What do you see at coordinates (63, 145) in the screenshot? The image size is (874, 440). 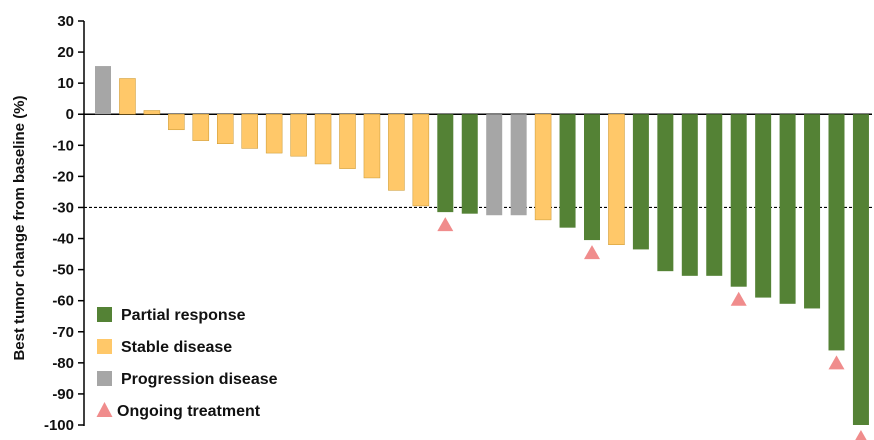 I see `y-tick-label: -10` at bounding box center [63, 145].